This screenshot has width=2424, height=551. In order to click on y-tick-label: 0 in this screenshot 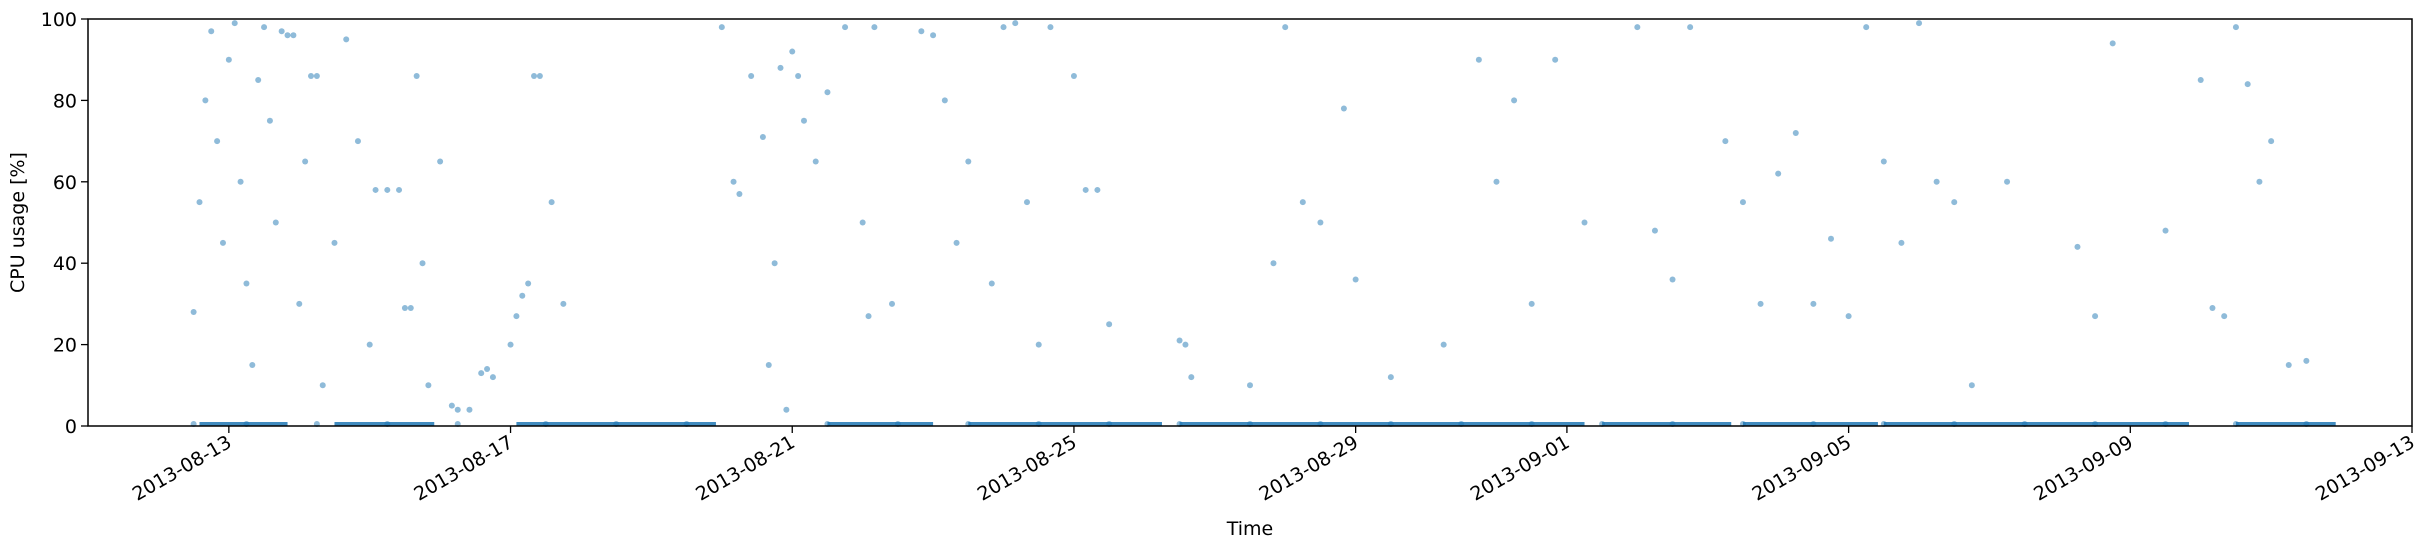, I will do `click(71, 427)`.